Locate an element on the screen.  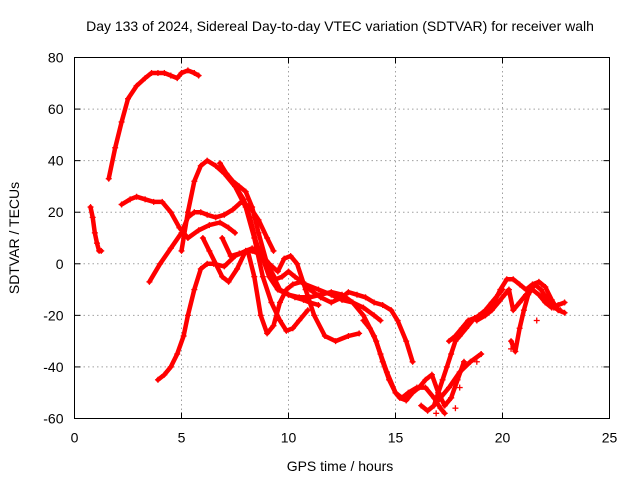
y-axis-title: SDTVAR / TECUs is located at coordinates (14, 238).